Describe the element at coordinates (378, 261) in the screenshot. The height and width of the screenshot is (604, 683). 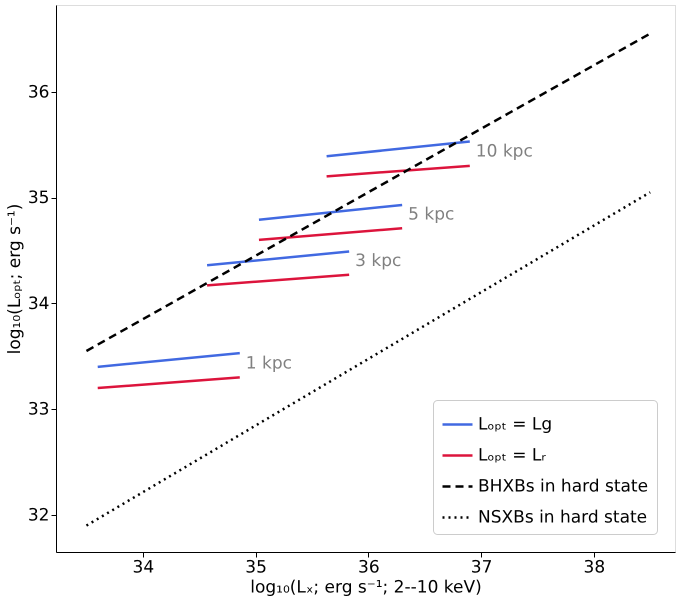
I see `annotation: 3 kpc` at that location.